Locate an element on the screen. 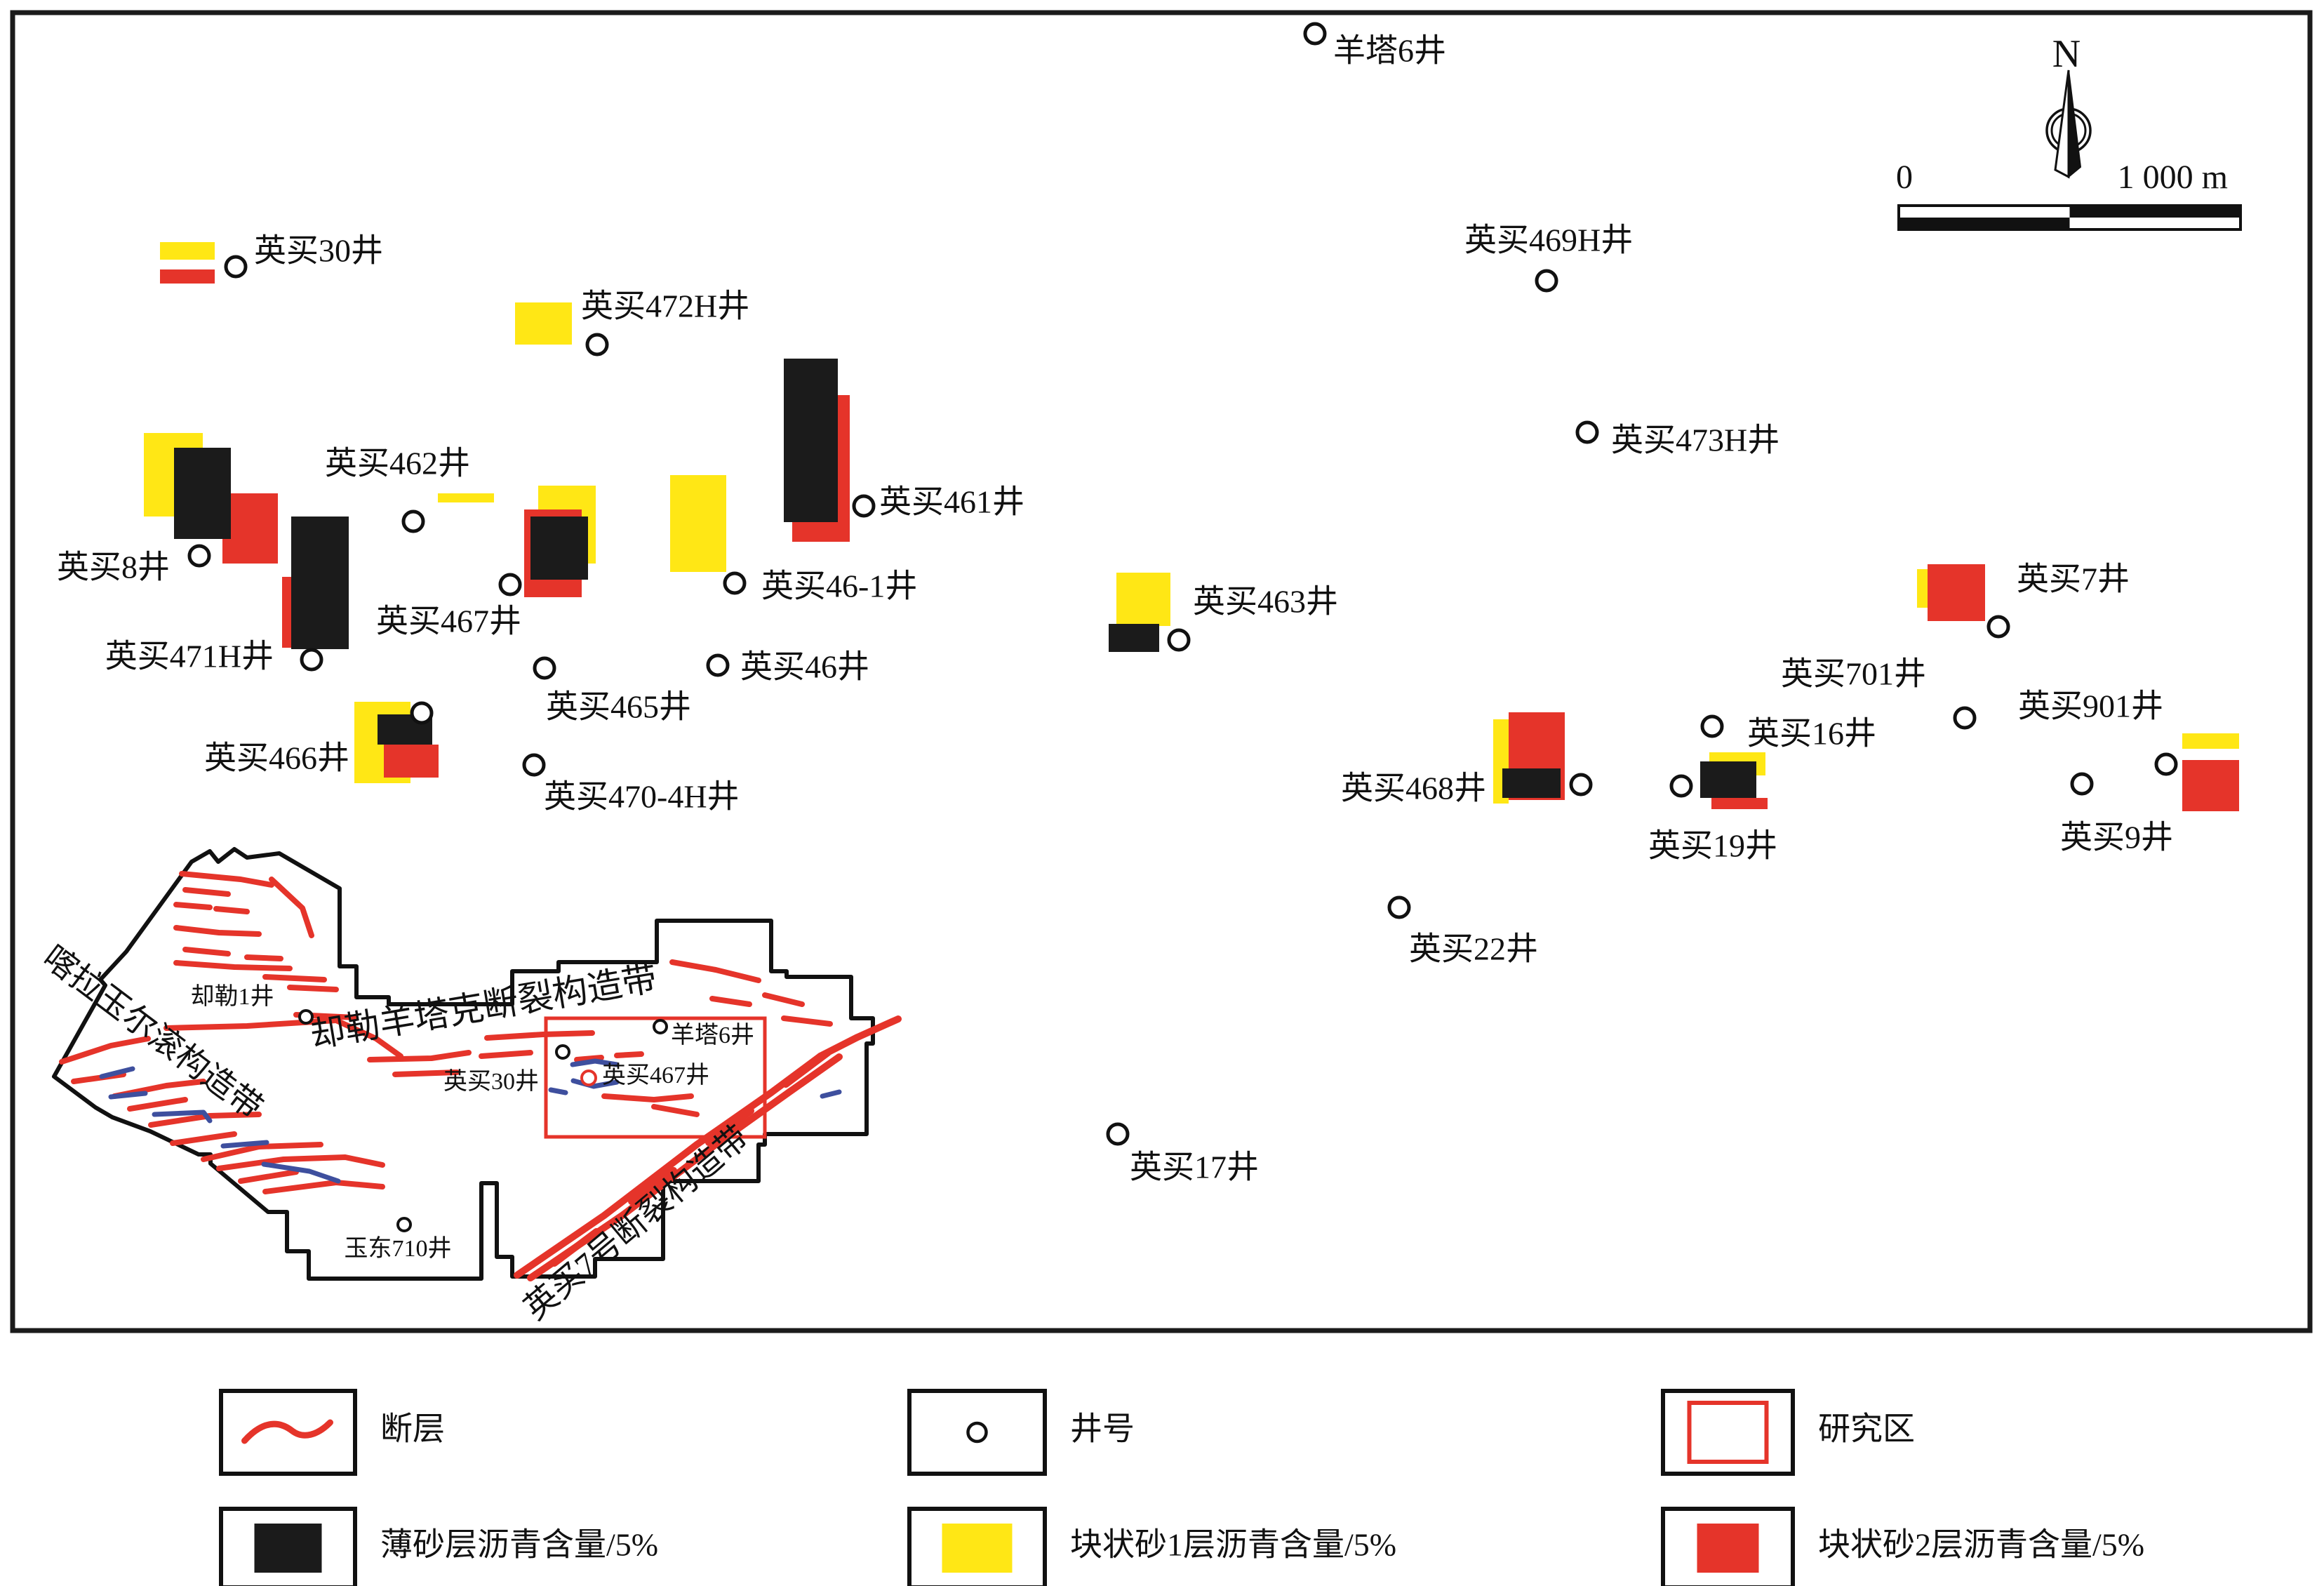  well-symbol is located at coordinates (977, 1432).